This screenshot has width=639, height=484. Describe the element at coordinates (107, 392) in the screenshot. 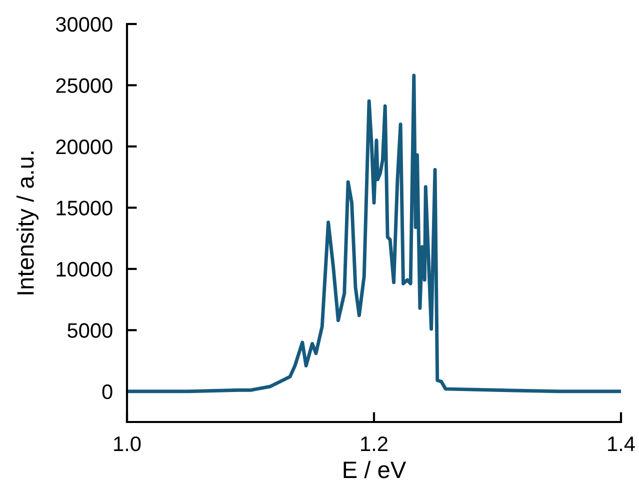

I see `y-tick-label: 0` at that location.